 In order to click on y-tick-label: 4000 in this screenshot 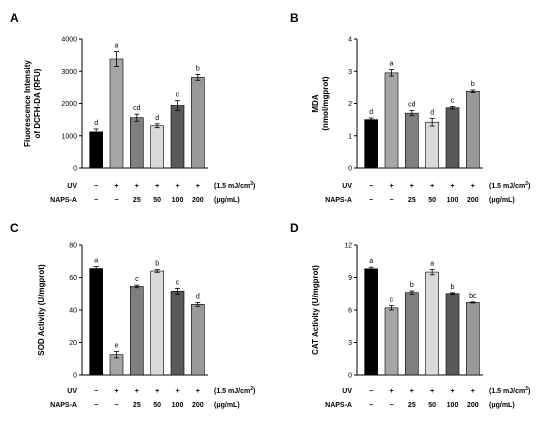, I will do `click(69, 40)`.